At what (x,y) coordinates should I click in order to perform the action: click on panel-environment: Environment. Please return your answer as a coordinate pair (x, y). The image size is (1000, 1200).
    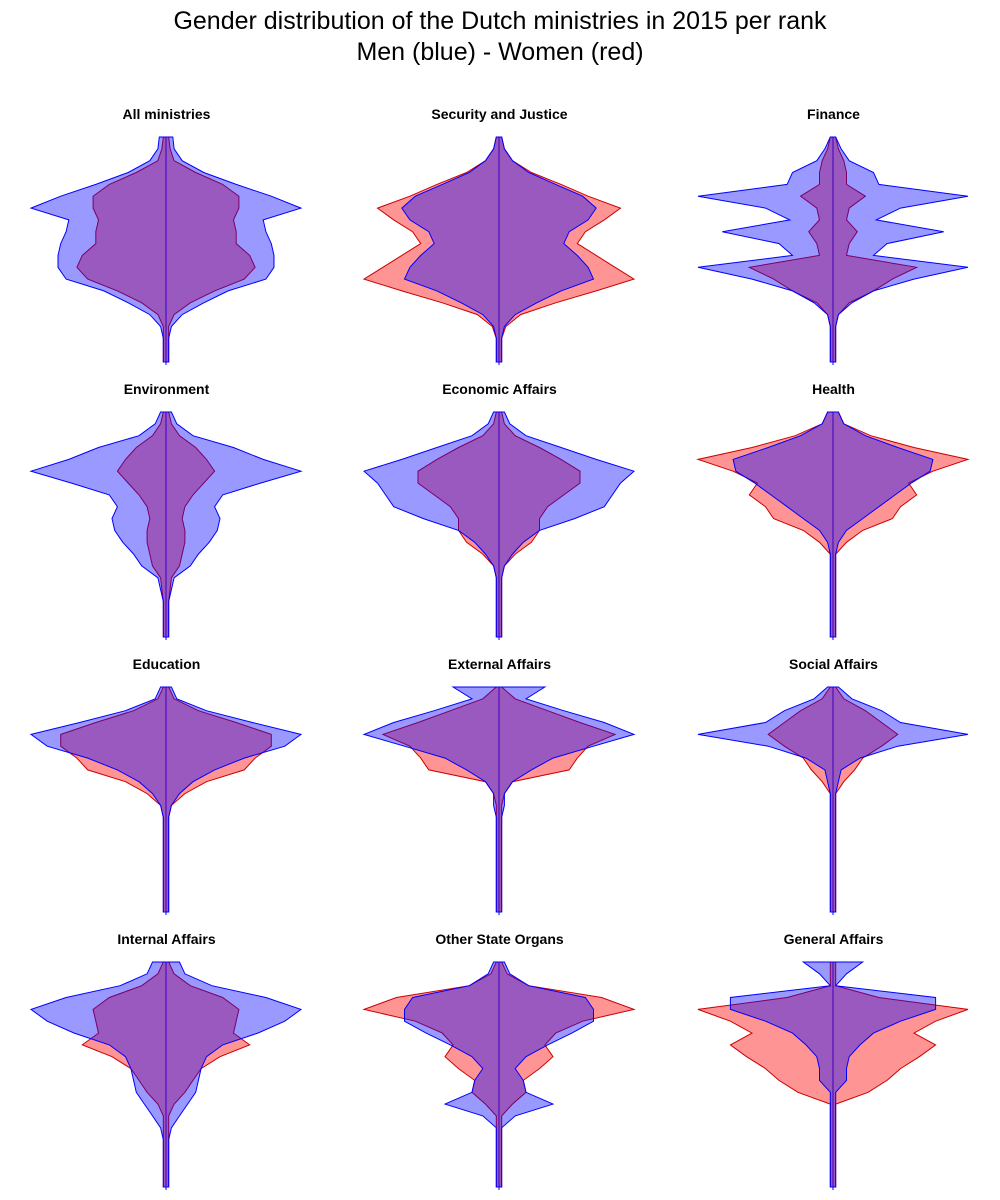
    Looking at the image, I should click on (166, 462).